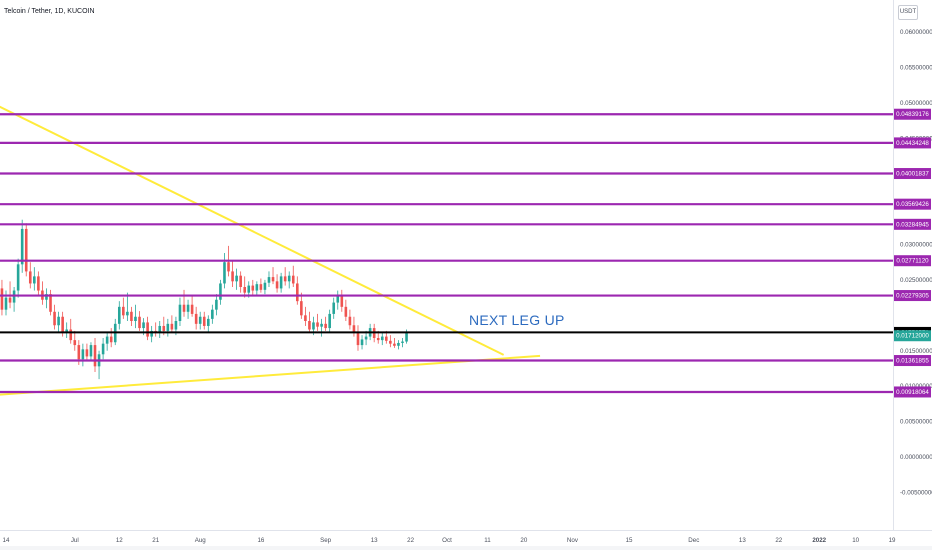  I want to click on x-tick-label: 20, so click(523, 540).